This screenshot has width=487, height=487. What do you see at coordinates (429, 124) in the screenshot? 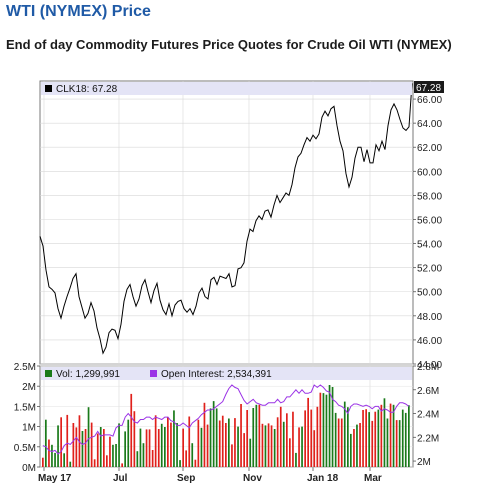
I see `price-tick-label: 64.00` at bounding box center [429, 124].